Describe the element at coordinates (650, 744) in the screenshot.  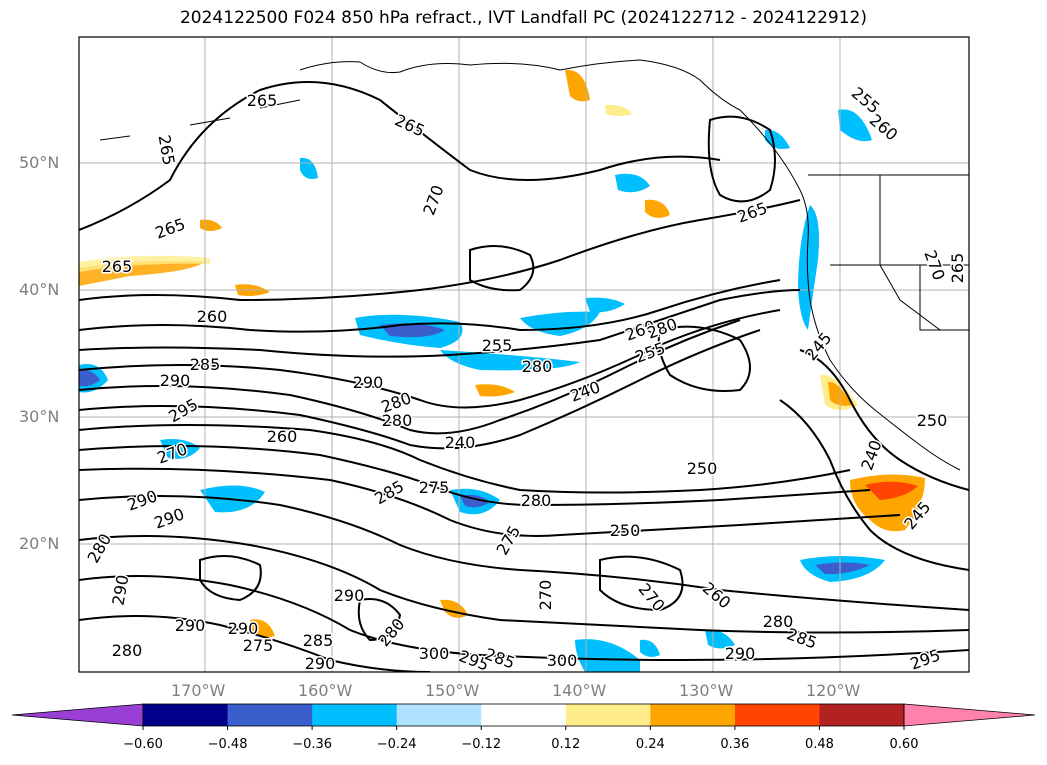
I see `colorbar-tick-label: 0.24` at that location.